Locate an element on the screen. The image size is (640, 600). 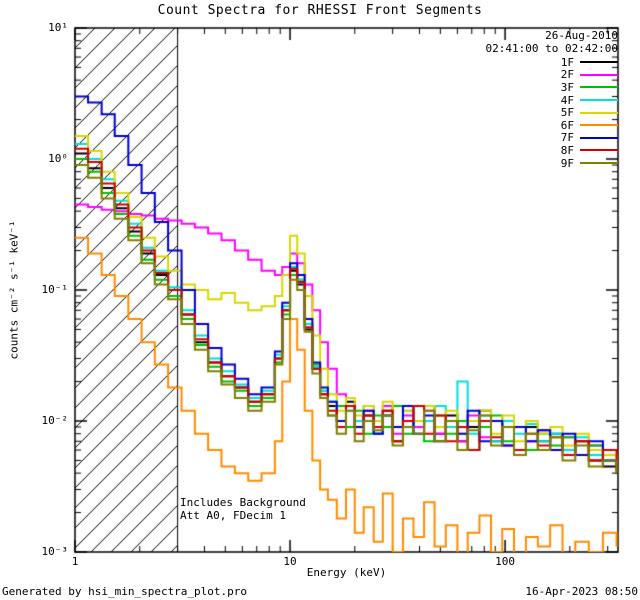
y-tick-label: 10⁻³ is located at coordinates (55, 551).